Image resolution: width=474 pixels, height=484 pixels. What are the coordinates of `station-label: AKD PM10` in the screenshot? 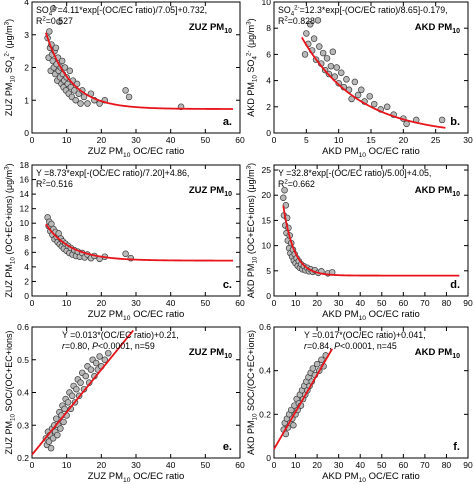 It's located at (437, 28).